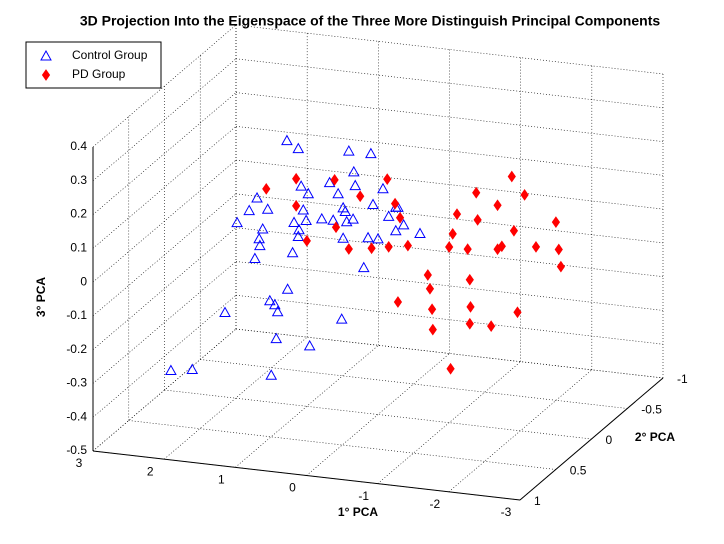 The height and width of the screenshot is (544, 724). I want to click on y-tick-label: -0.5, so click(651, 410).